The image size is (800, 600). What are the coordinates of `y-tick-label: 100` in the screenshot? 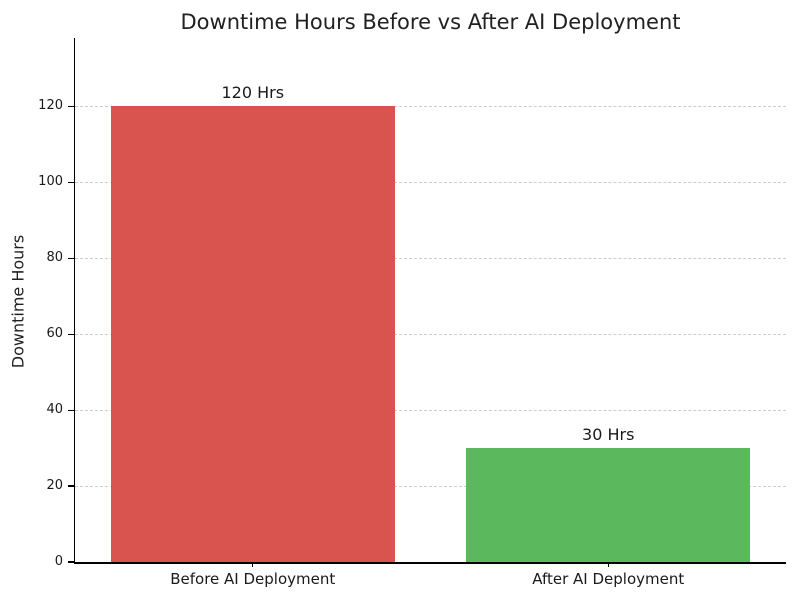 It's located at (50, 182).